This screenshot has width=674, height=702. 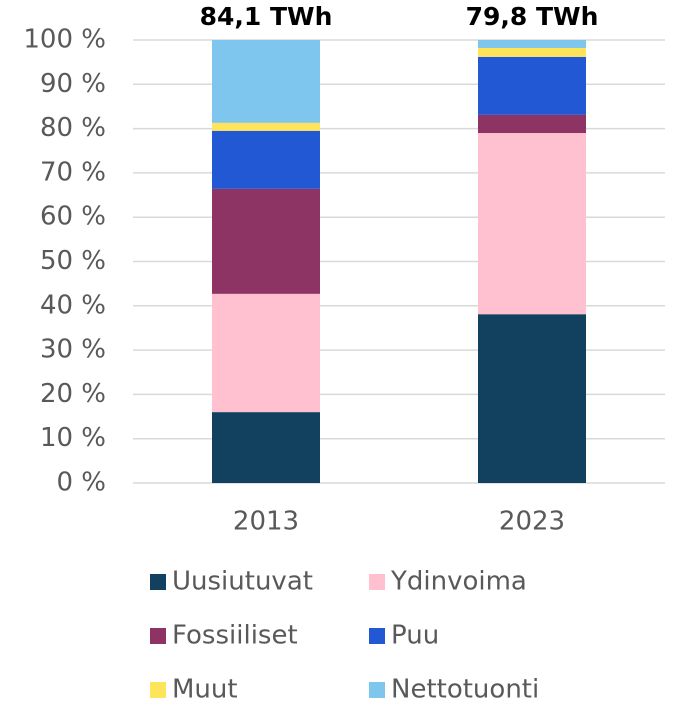 I want to click on y-tick-label: 80 %, so click(x=73, y=128).